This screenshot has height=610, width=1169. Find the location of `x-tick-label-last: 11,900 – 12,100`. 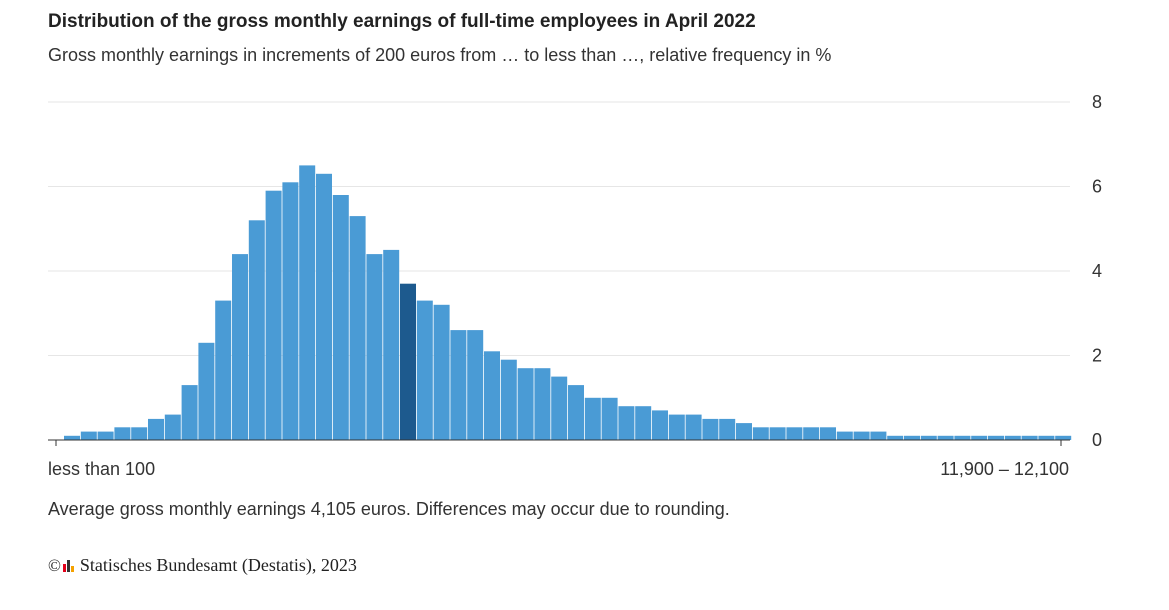

x-tick-label-last: 11,900 – 12,100 is located at coordinates (1004, 469).